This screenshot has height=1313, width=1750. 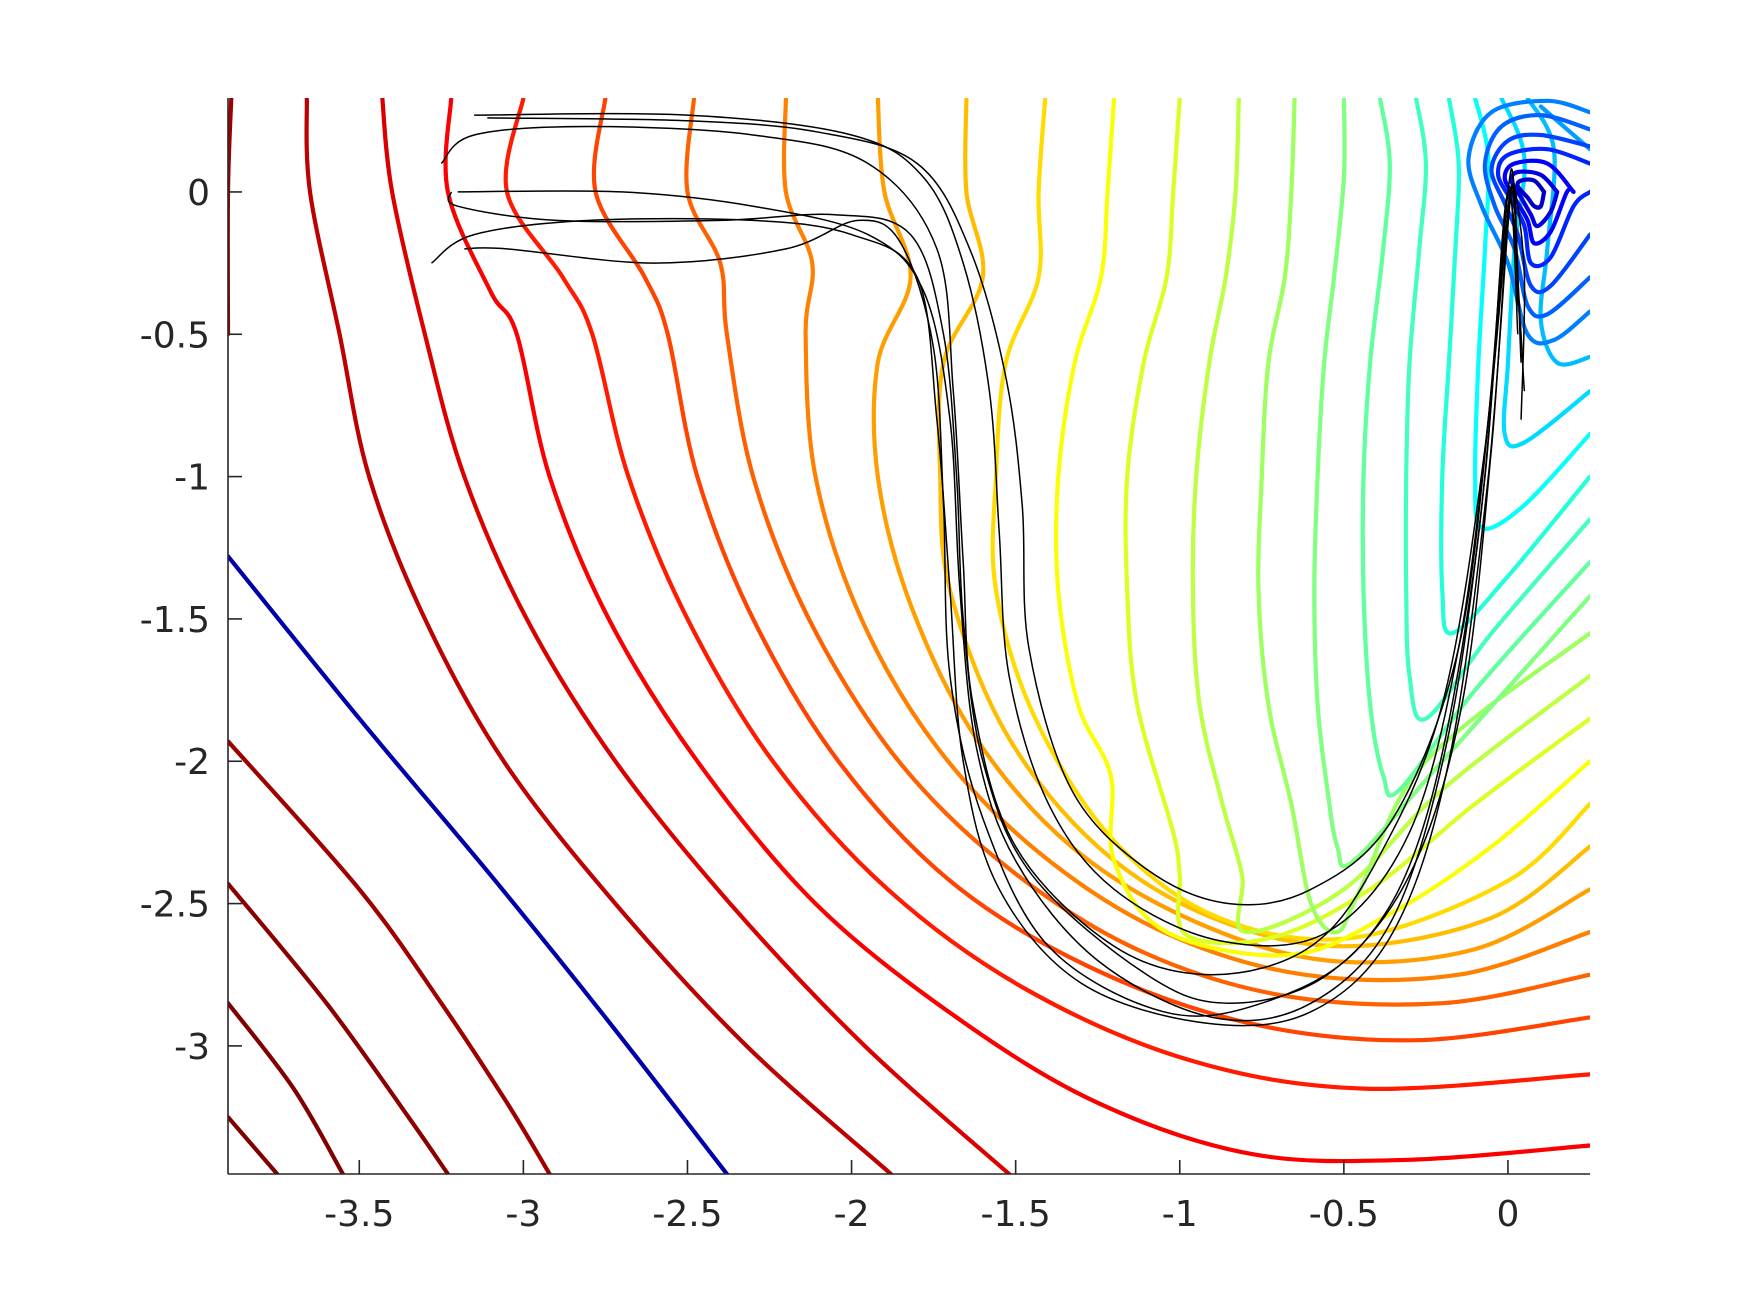 I want to click on x-tick-label: -0.5, so click(x=1344, y=1214).